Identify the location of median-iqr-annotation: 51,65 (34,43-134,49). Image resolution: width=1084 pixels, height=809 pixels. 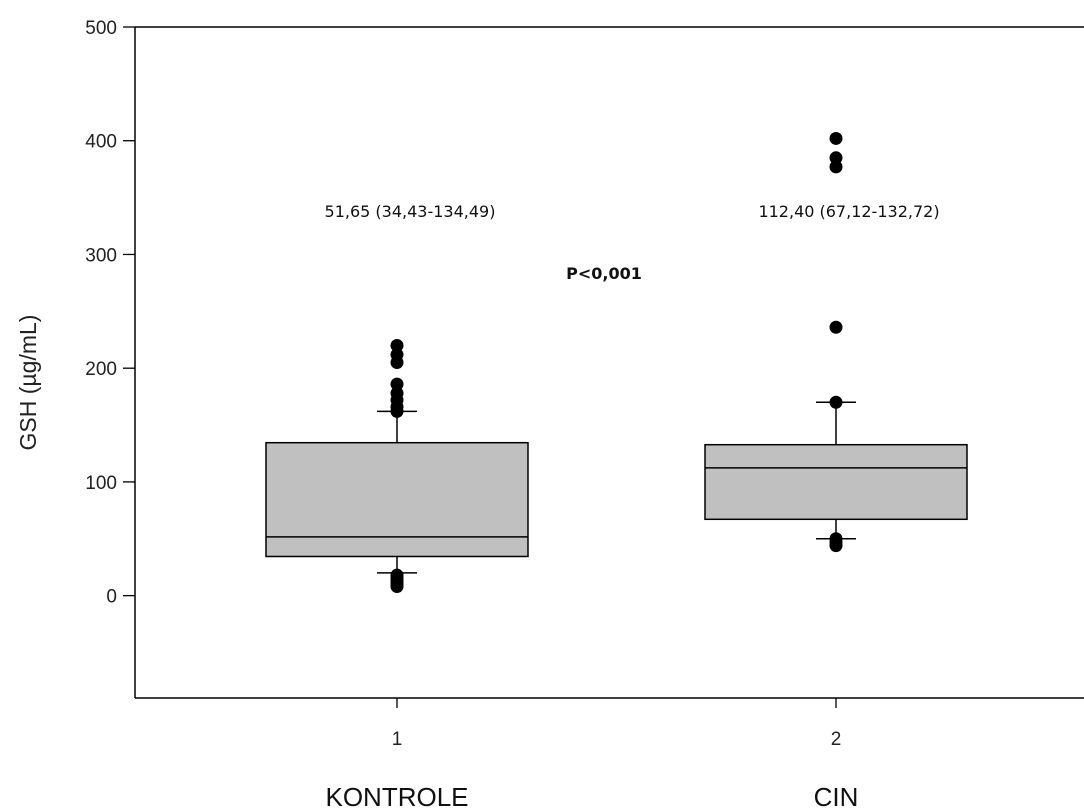
(410, 211).